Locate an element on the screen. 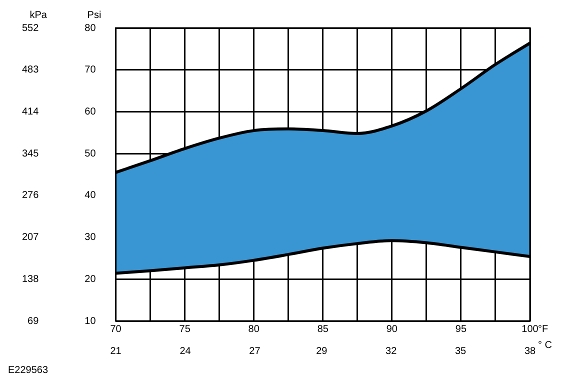 Image resolution: width=580 pixels, height=379 pixels. x-tick-label: 95 is located at coordinates (461, 329).